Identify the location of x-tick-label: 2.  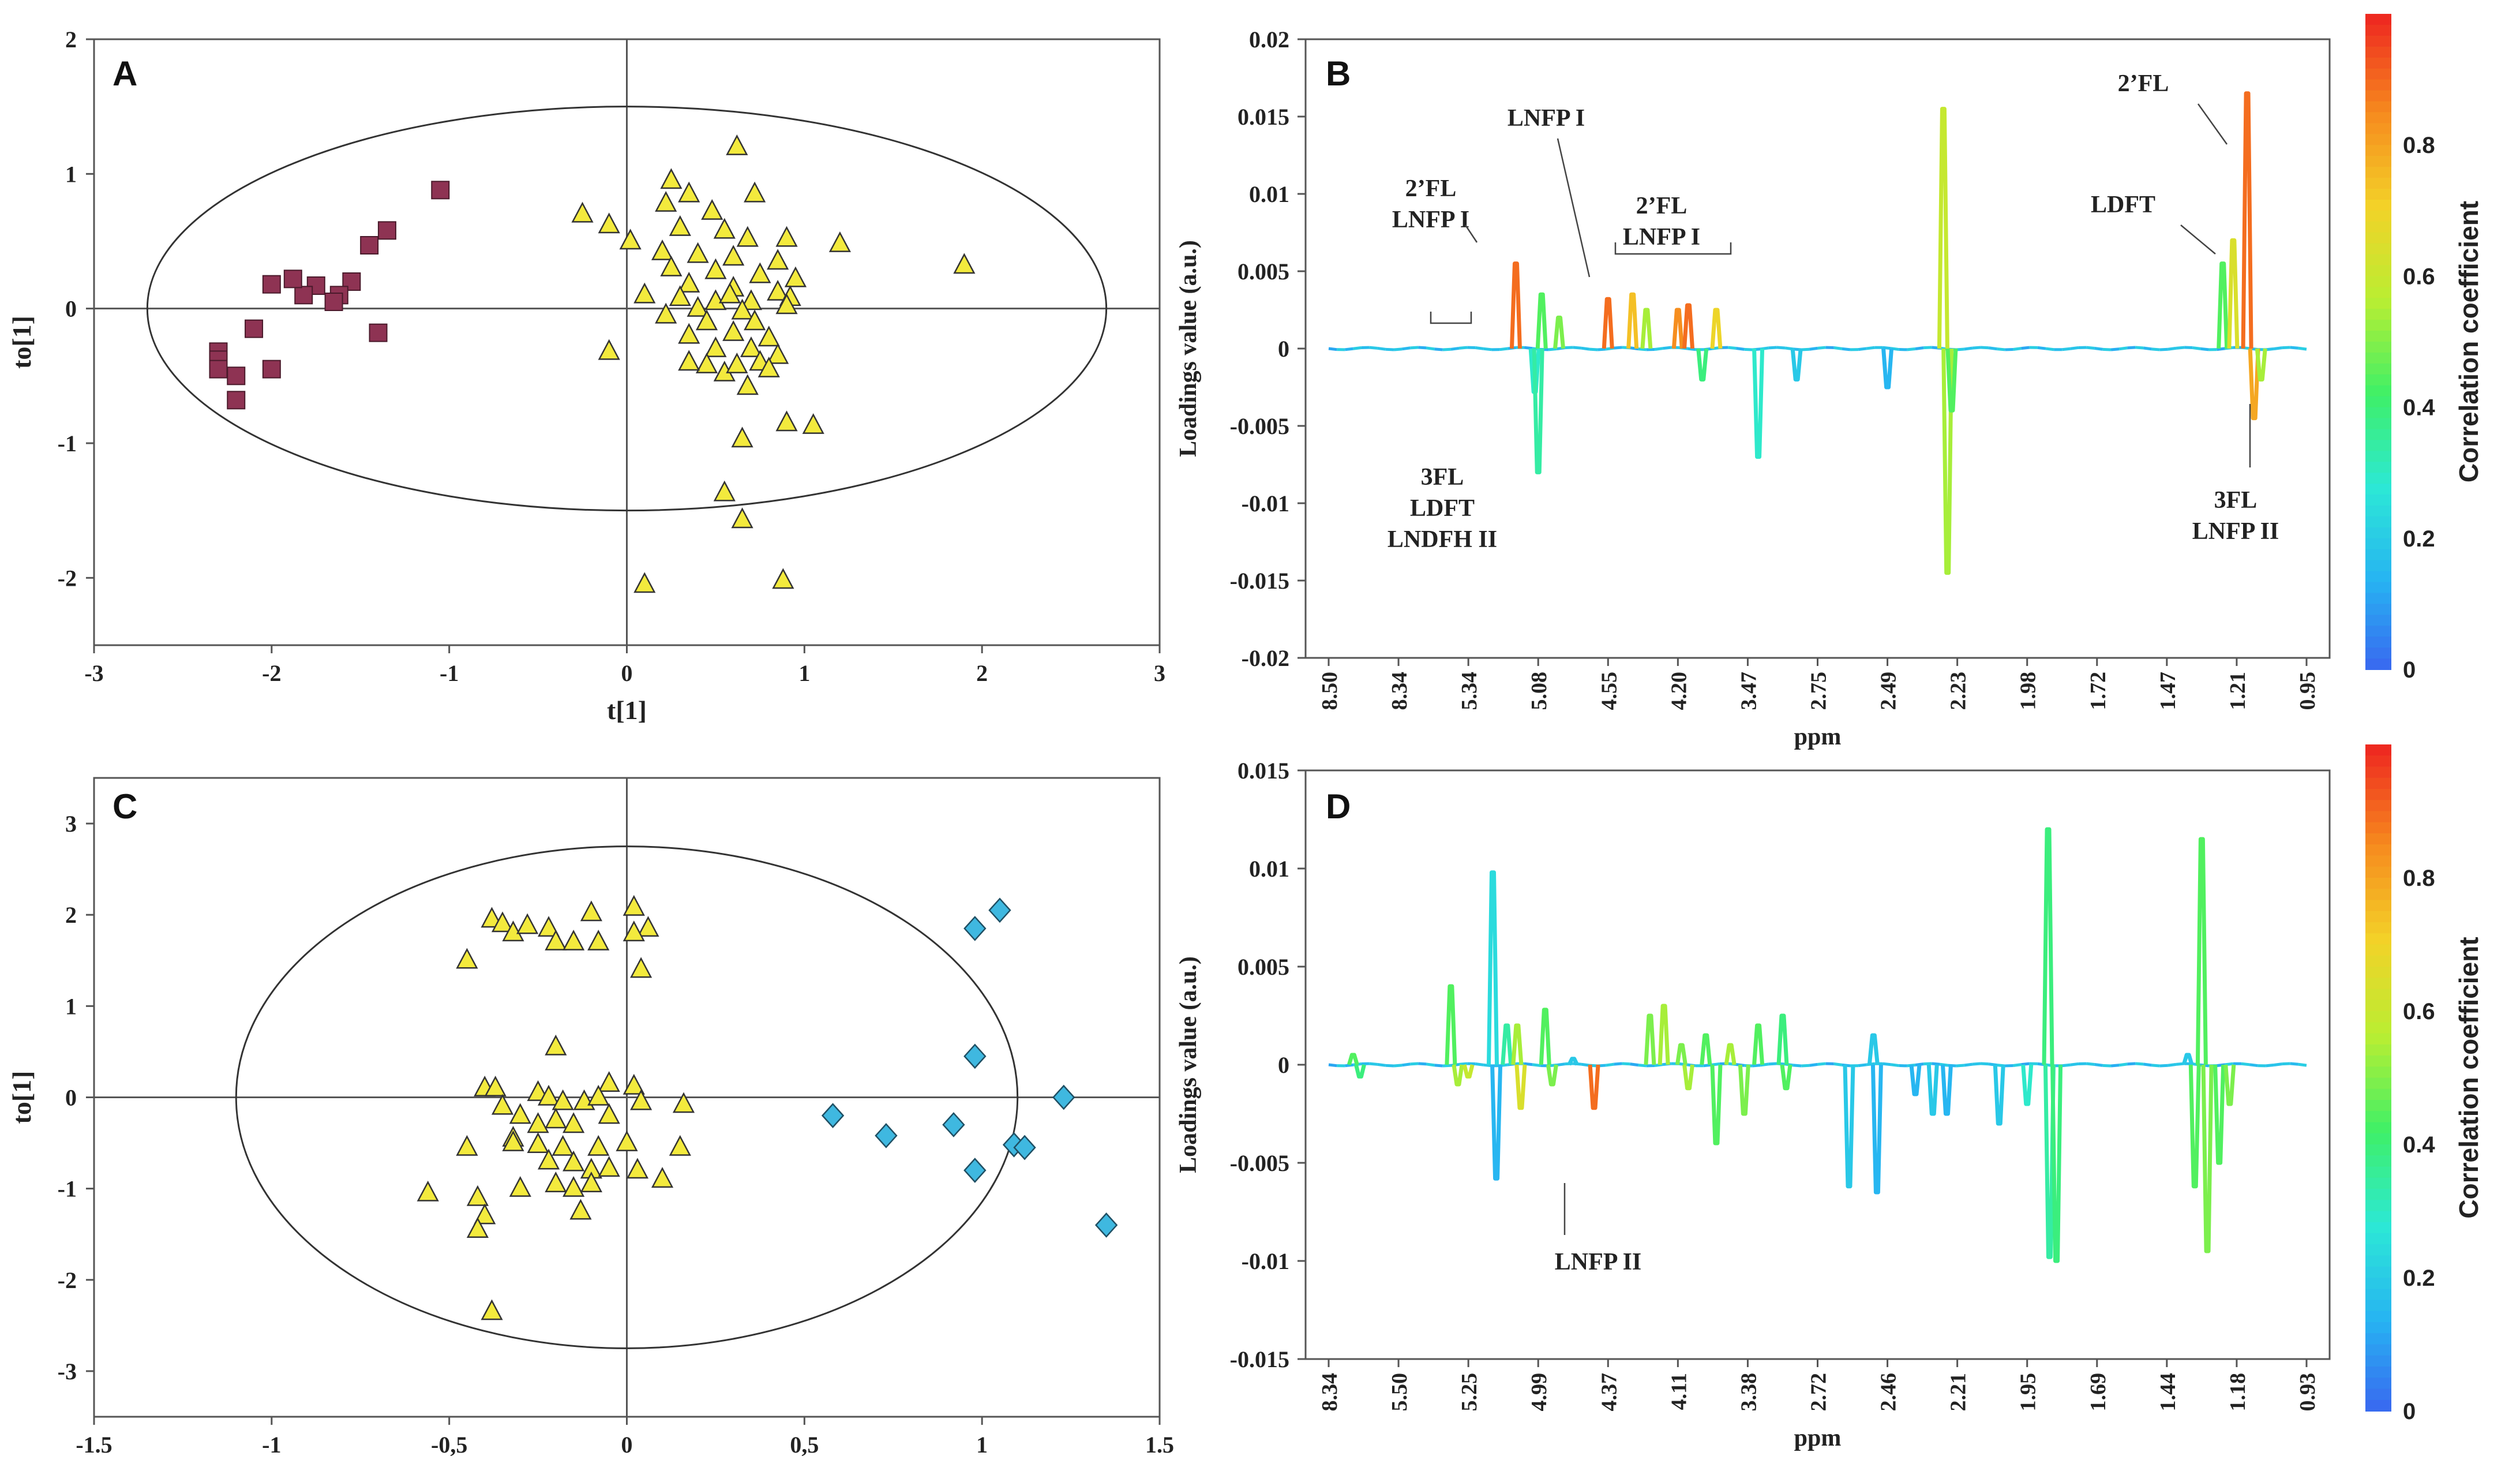
(982, 673).